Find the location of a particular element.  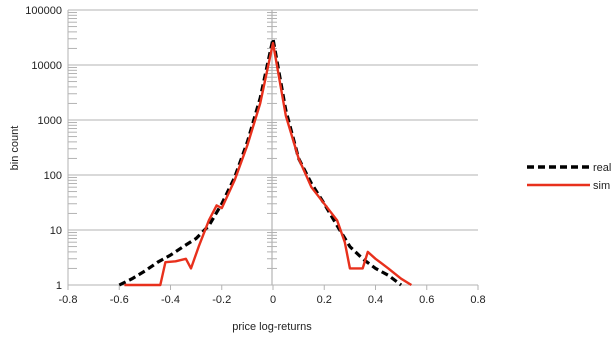

legend: real sim is located at coordinates (569, 177).